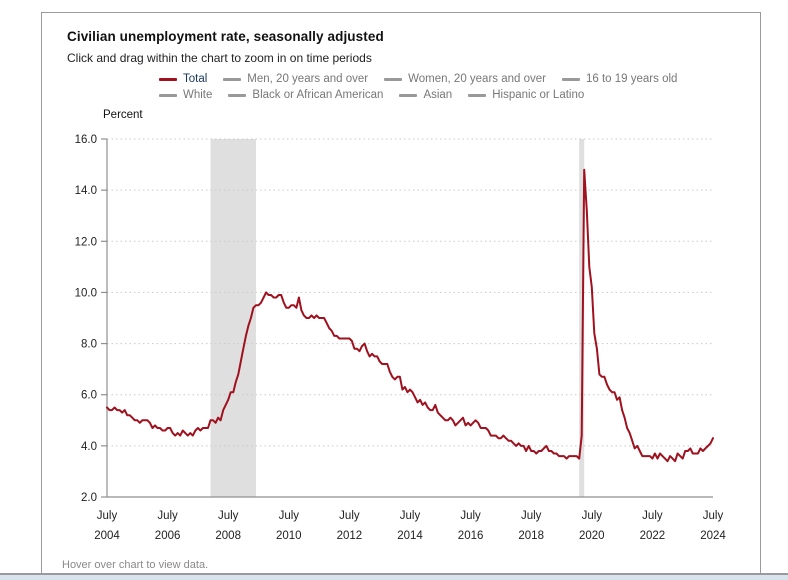 The image size is (788, 580). What do you see at coordinates (394, 574) in the screenshot?
I see `section-divider` at bounding box center [394, 574].